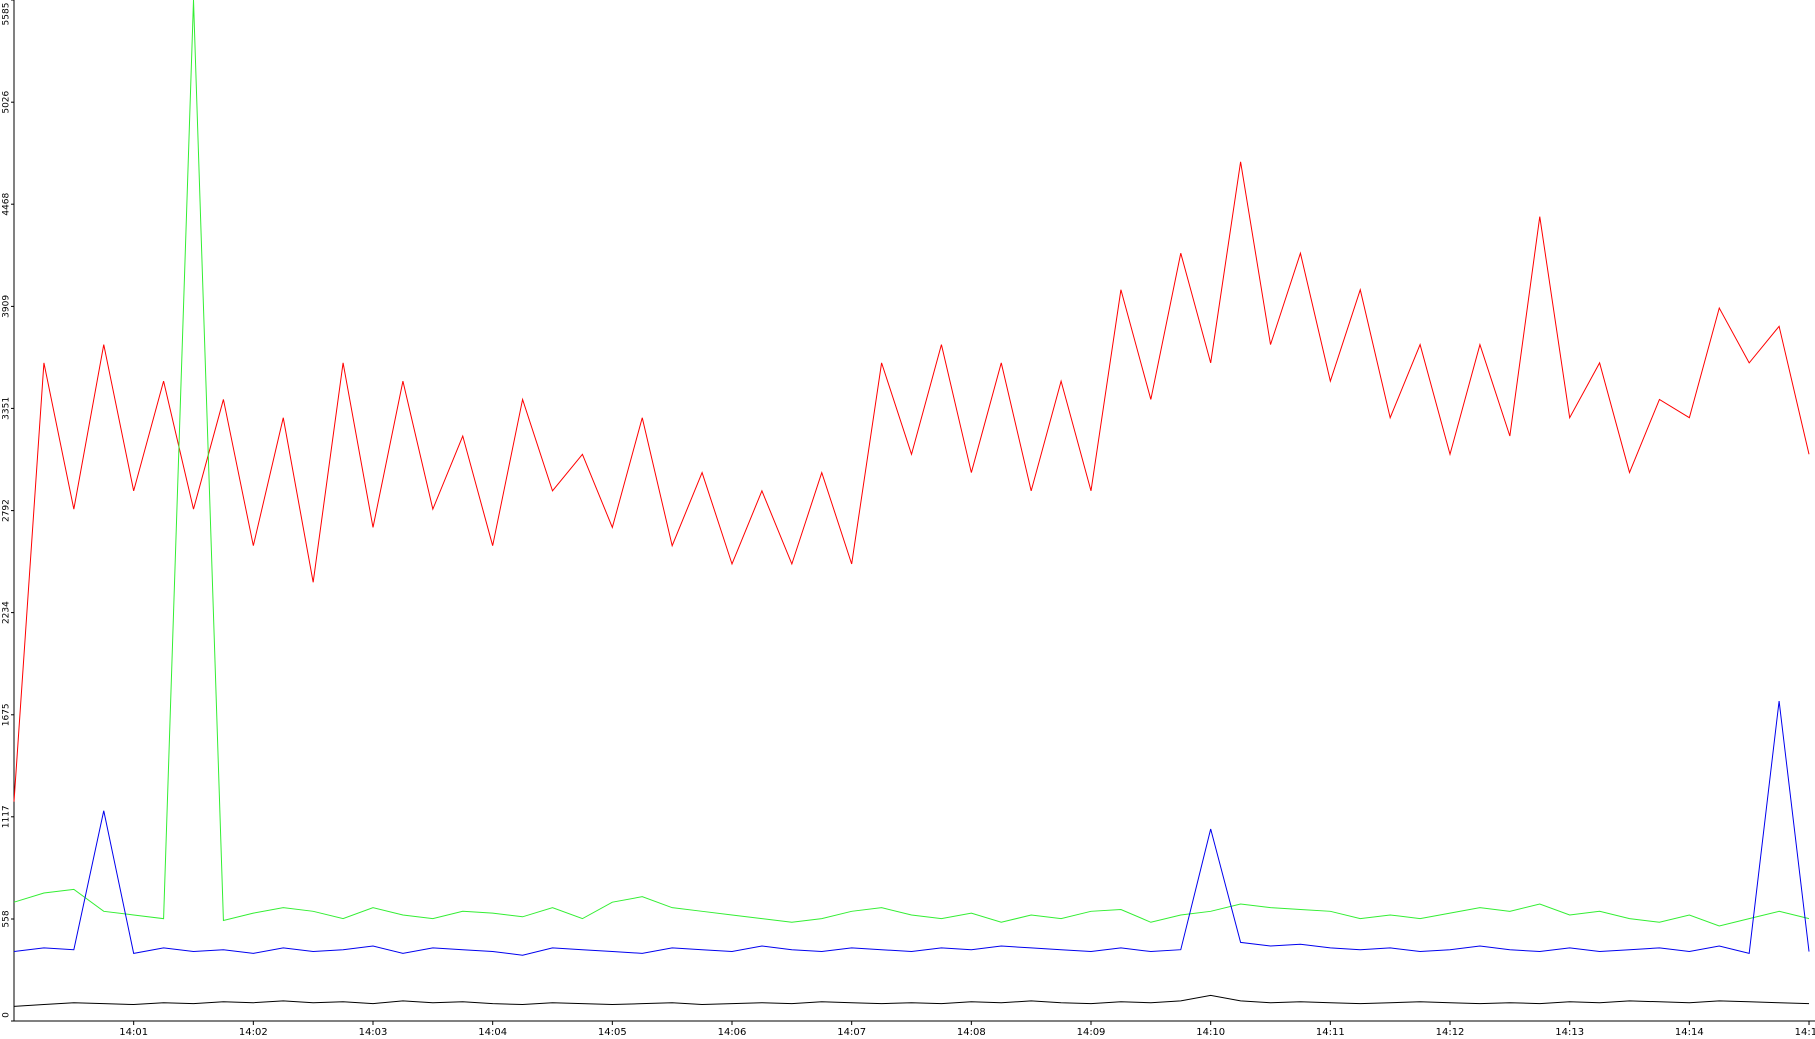 This screenshot has width=1815, height=1039. Describe the element at coordinates (7, 1015) in the screenshot. I see `y-tick-label: 0` at that location.